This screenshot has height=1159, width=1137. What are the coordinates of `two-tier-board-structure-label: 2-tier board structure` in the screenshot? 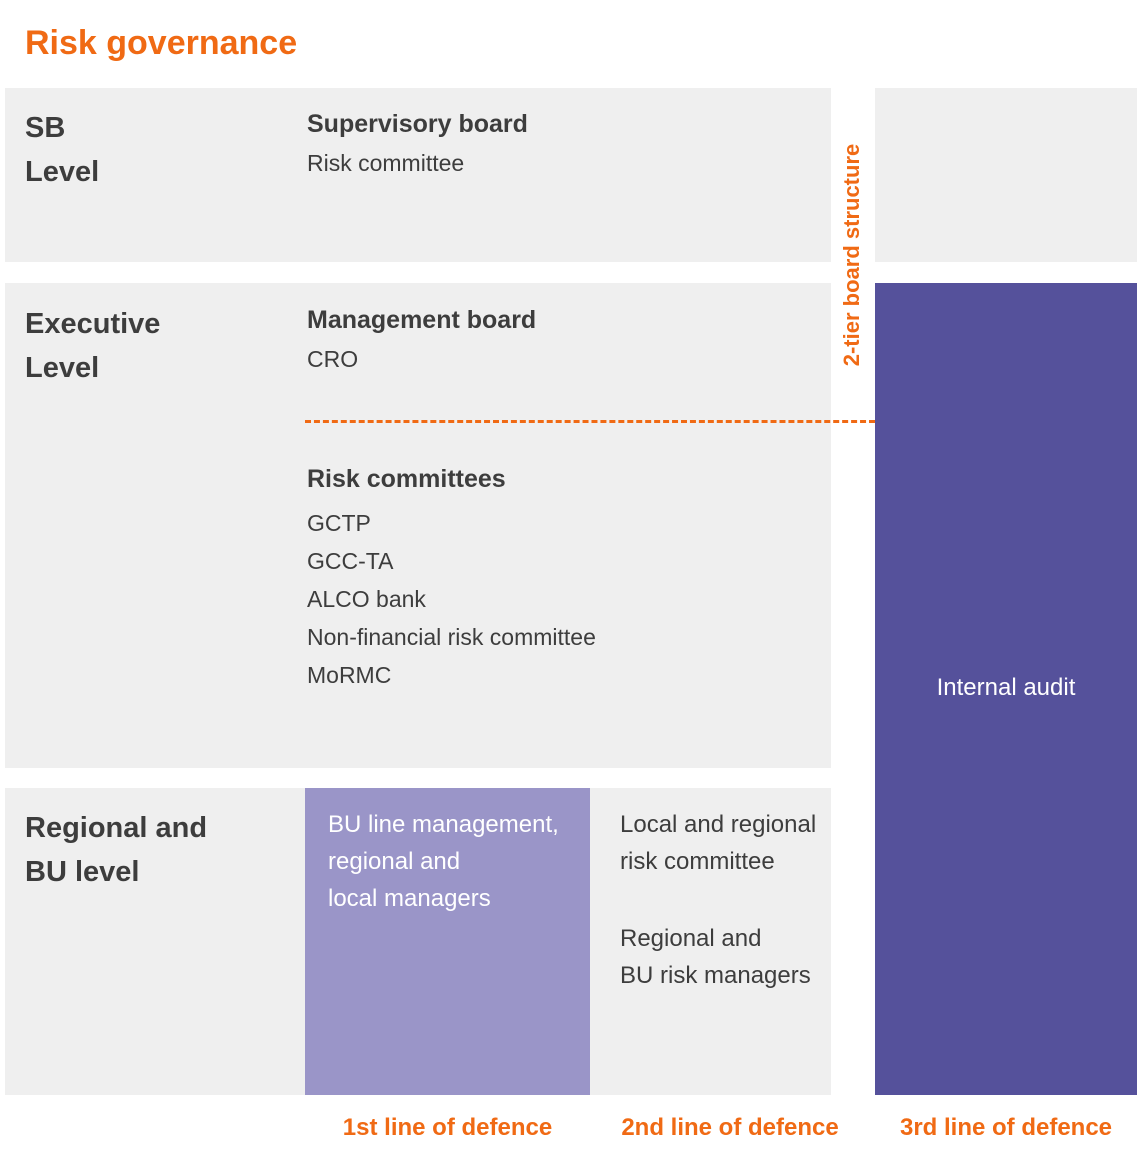 It's located at (851, 255).